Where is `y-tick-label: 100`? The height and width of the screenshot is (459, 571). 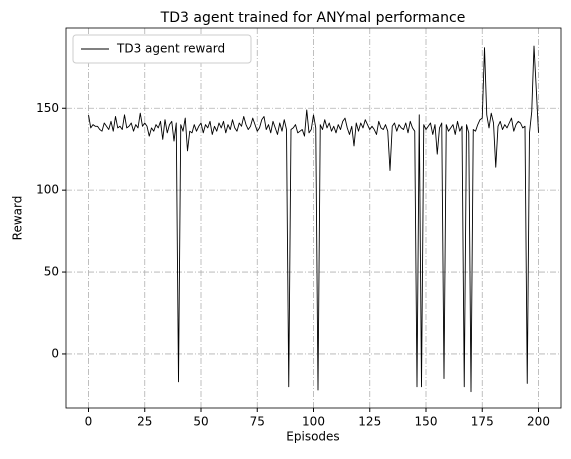
y-tick-label: 100 is located at coordinates (47, 190).